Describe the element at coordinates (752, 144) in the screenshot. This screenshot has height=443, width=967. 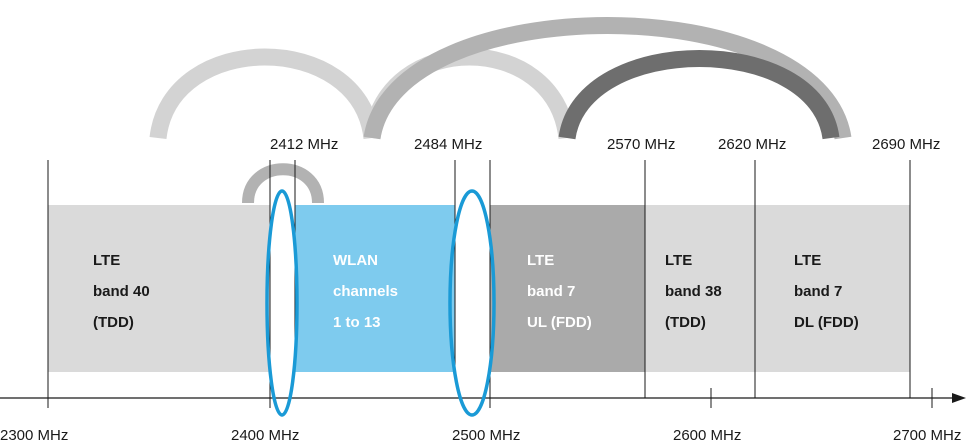
I see `top-label-2620: 2620 MHz` at that location.